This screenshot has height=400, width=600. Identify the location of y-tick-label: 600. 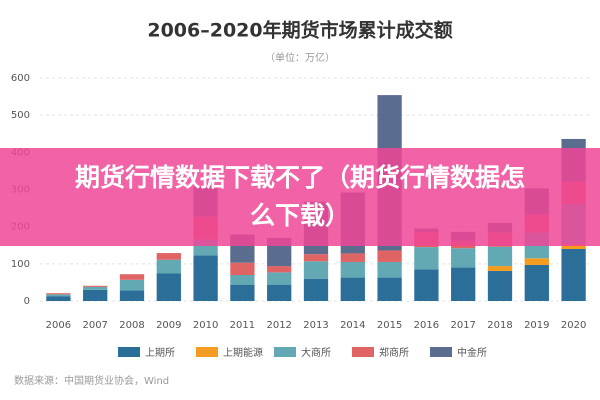
(20, 78).